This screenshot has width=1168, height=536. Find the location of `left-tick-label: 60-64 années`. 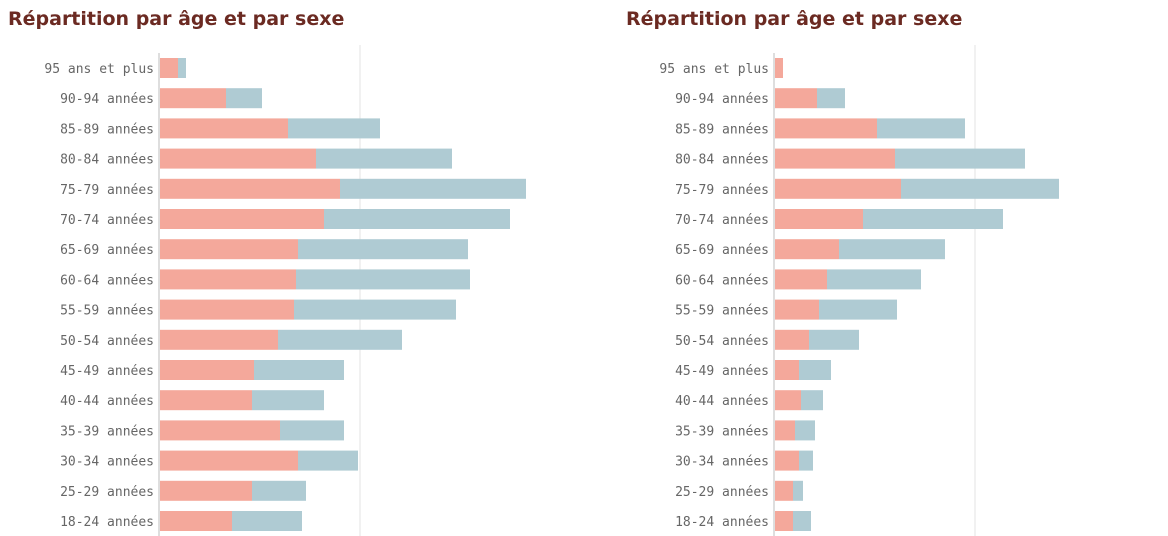

left-tick-label: 60-64 années is located at coordinates (107, 280).